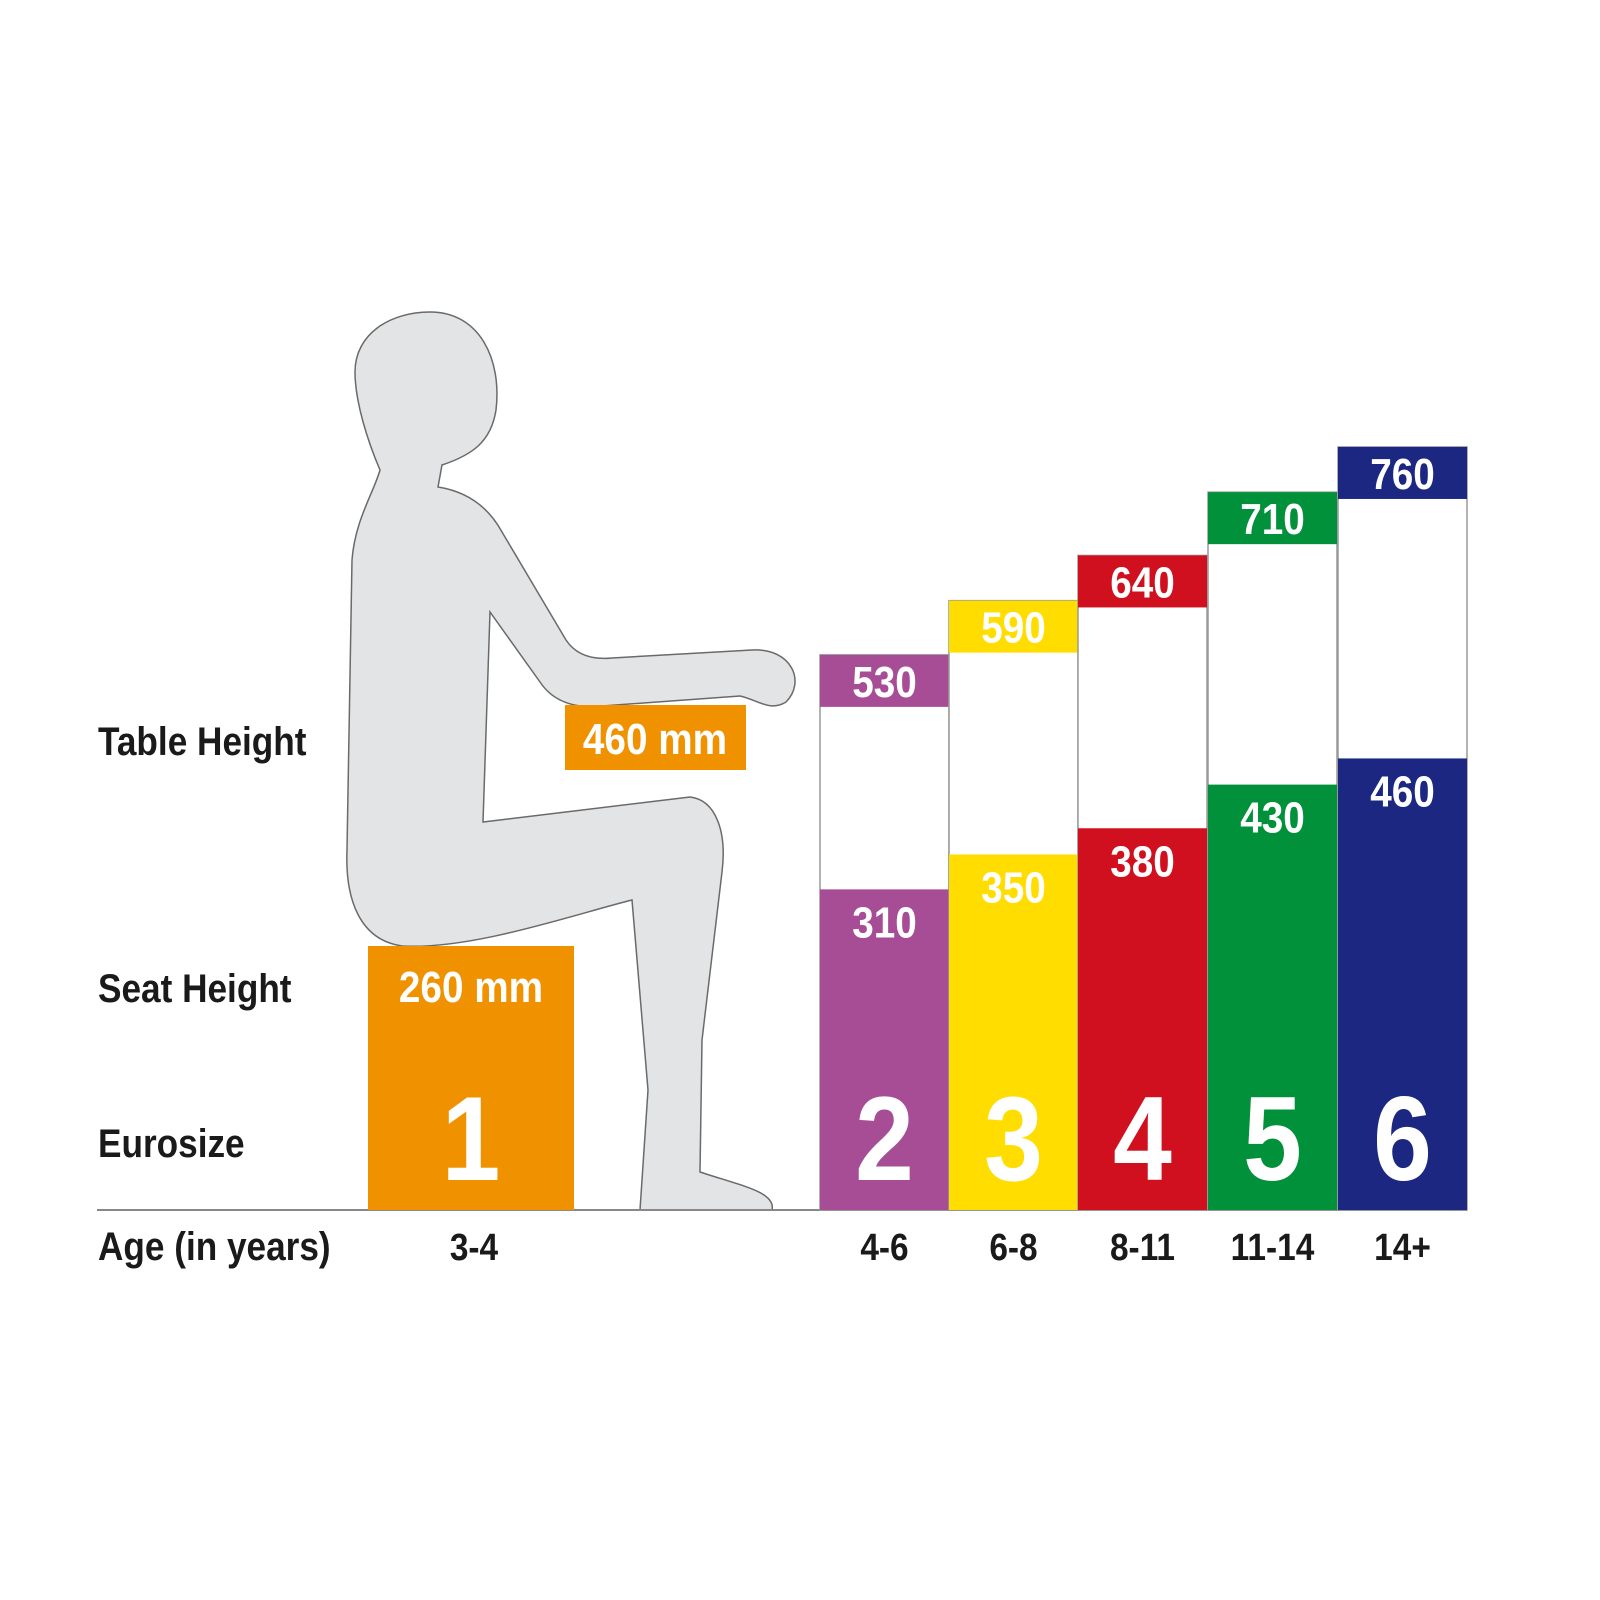 Image resolution: width=1600 pixels, height=1600 pixels. I want to click on seat-height-label: 430, so click(1272, 817).